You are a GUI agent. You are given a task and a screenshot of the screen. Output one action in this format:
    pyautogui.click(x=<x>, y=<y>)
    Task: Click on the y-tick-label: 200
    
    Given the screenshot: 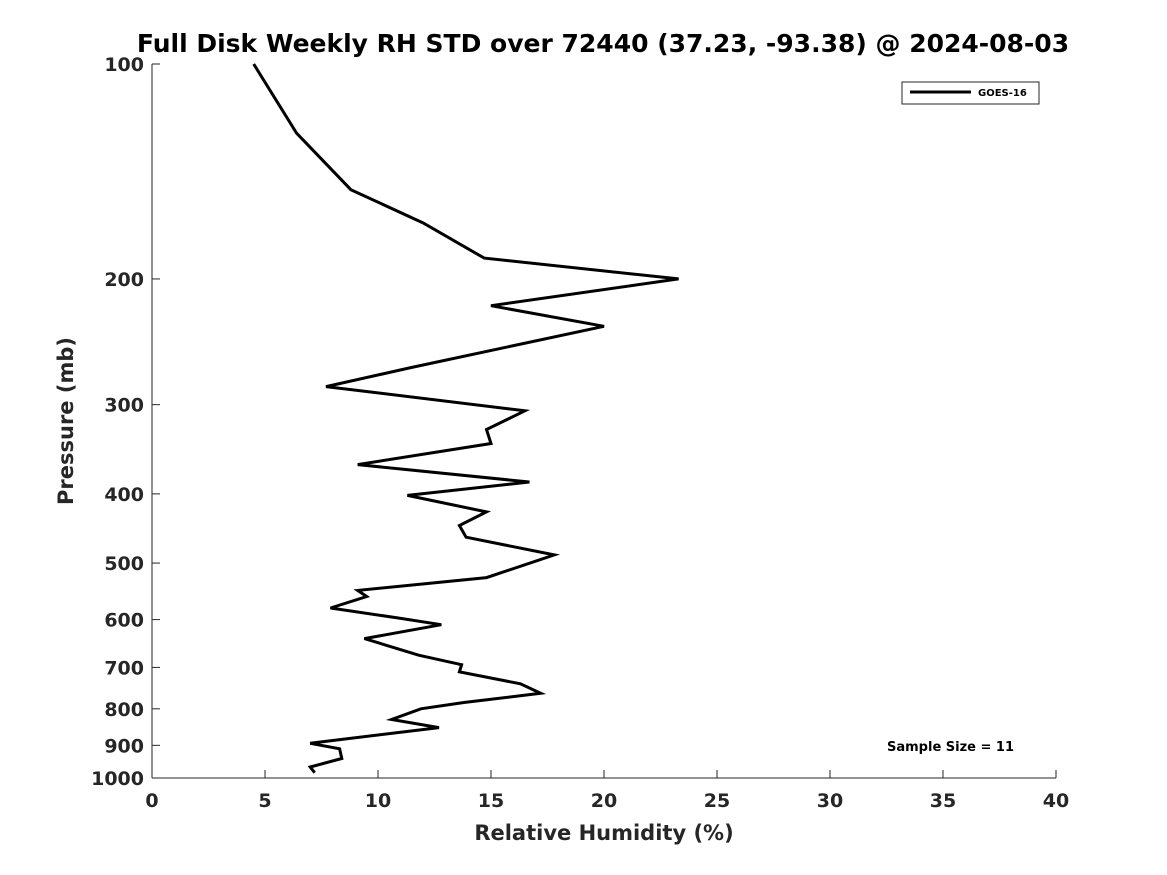 What is the action you would take?
    pyautogui.click(x=124, y=280)
    